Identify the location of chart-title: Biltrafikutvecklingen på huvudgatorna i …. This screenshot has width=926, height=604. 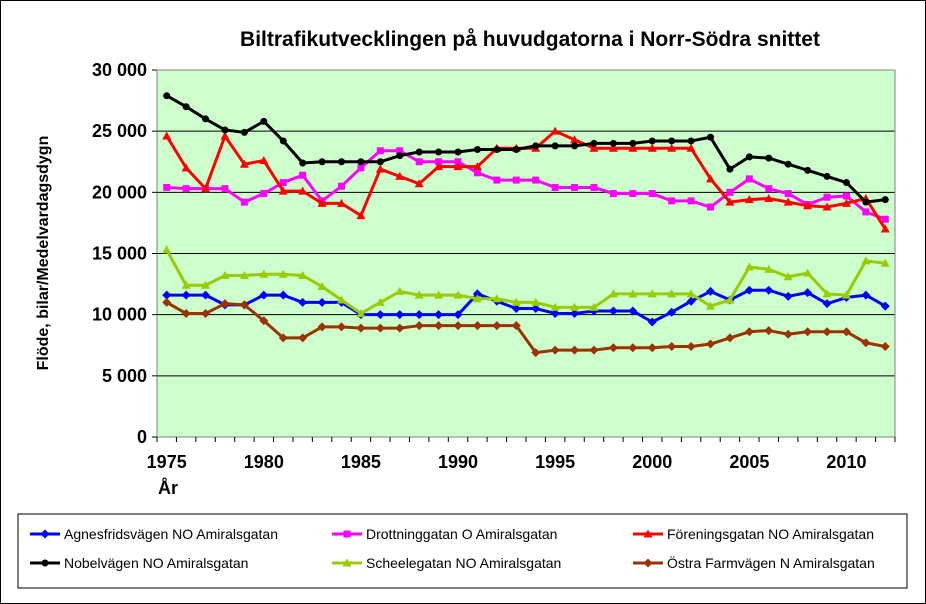
(530, 39).